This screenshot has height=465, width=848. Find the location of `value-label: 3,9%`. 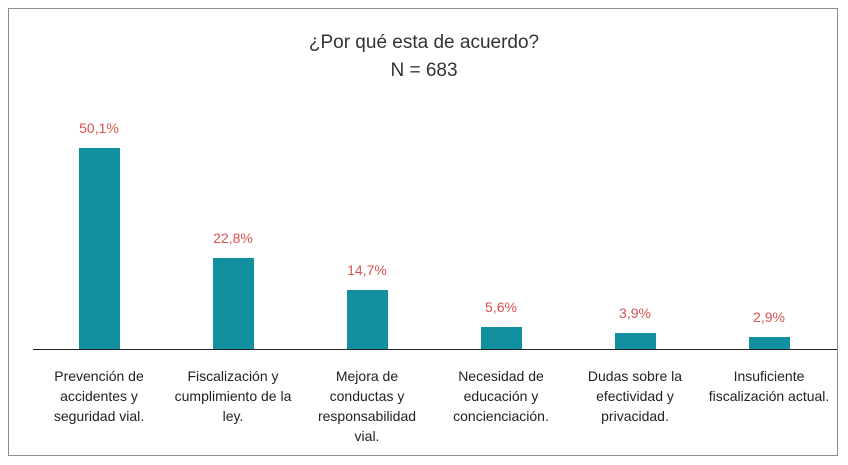

value-label: 3,9% is located at coordinates (635, 313).